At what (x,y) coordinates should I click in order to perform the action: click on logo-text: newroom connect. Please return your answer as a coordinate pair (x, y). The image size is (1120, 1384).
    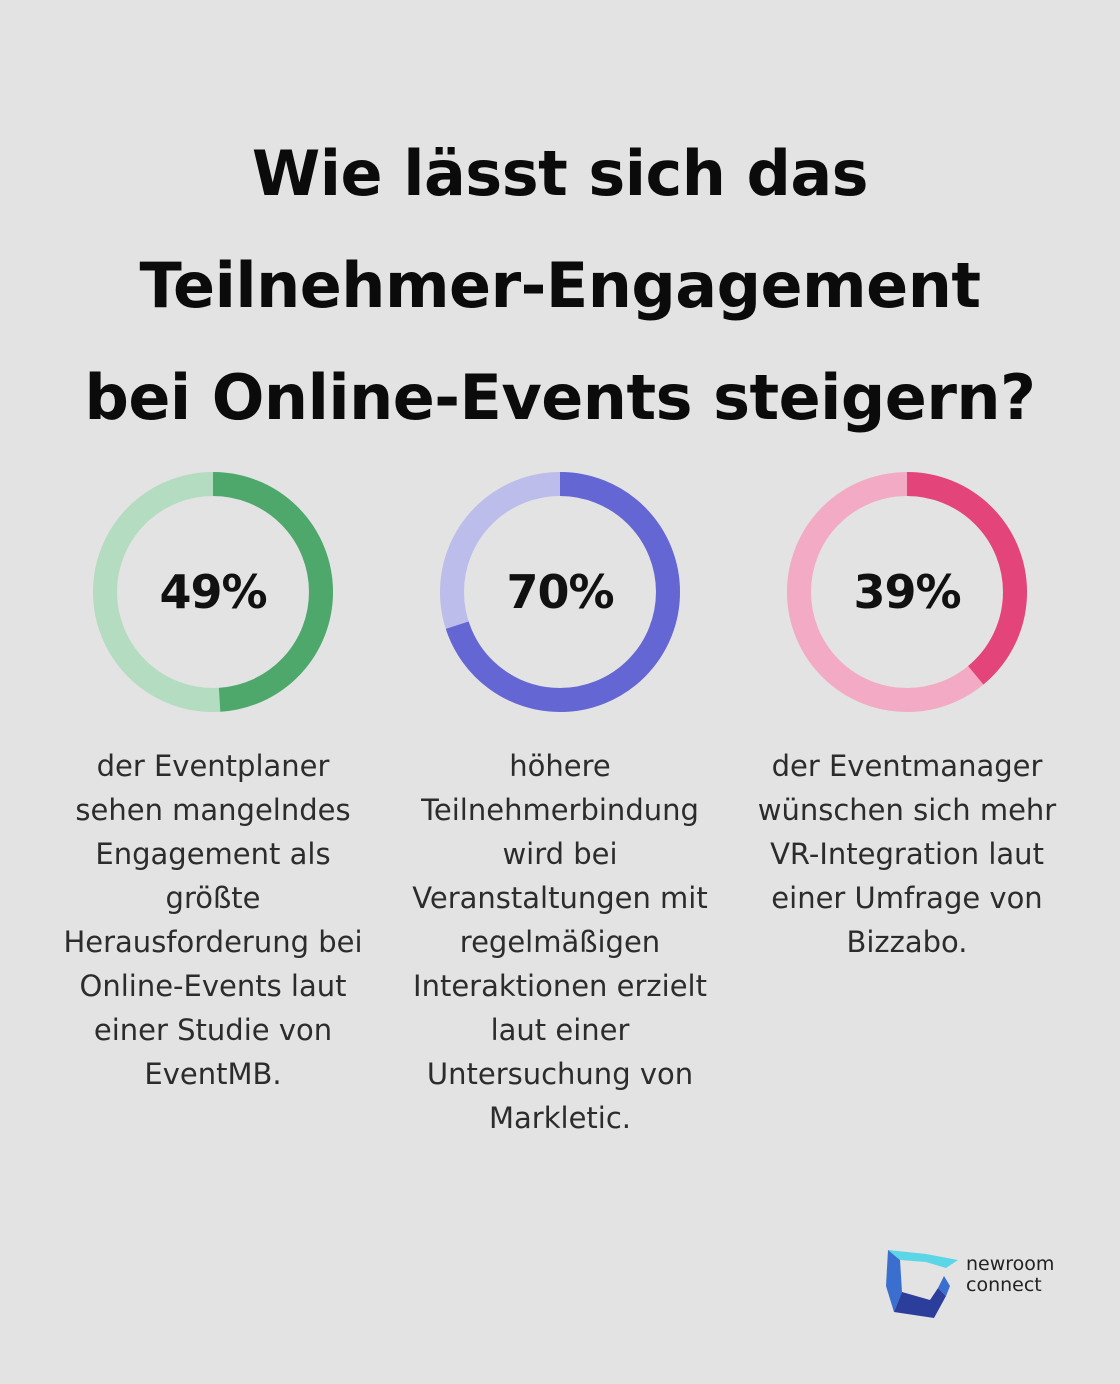
    Looking at the image, I should click on (1010, 1275).